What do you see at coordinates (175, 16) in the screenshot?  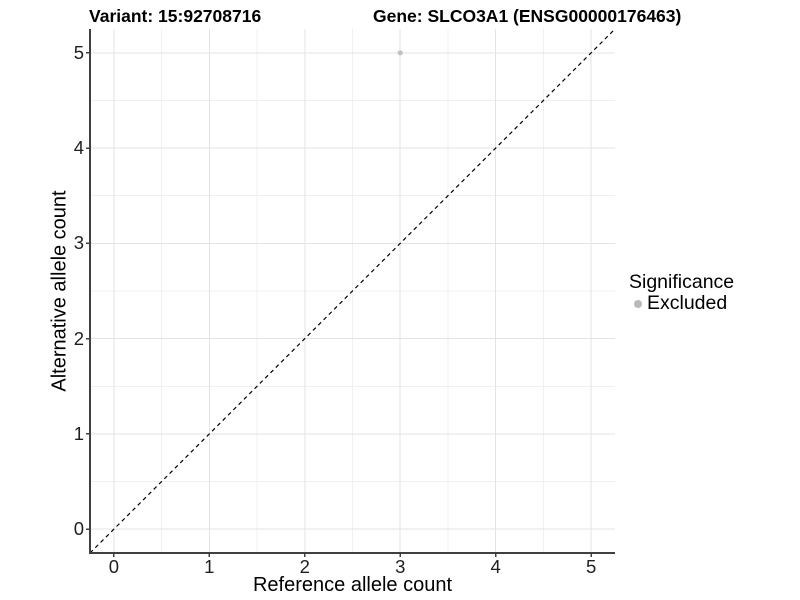 I see `plot-title-variant: Variant: 15:92708716` at bounding box center [175, 16].